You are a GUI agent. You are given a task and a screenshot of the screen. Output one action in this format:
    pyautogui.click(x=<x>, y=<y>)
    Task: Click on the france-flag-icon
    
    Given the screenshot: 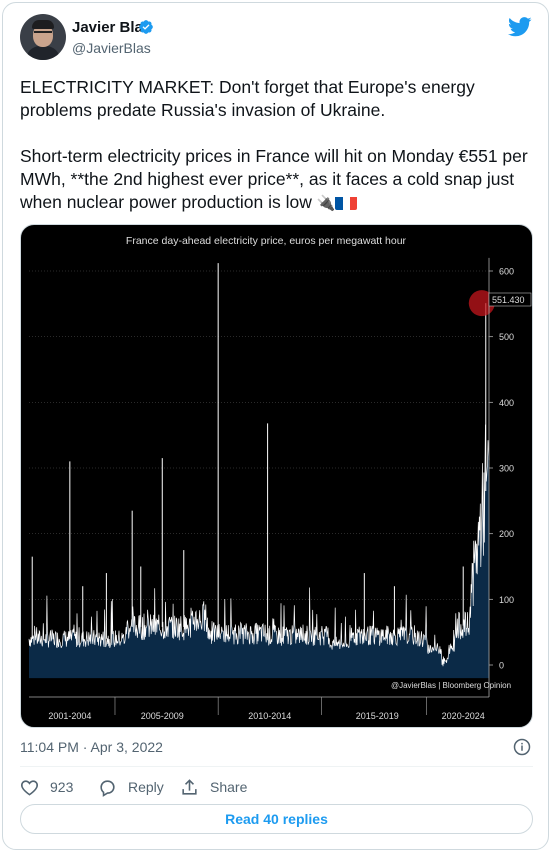 What is the action you would take?
    pyautogui.click(x=346, y=202)
    